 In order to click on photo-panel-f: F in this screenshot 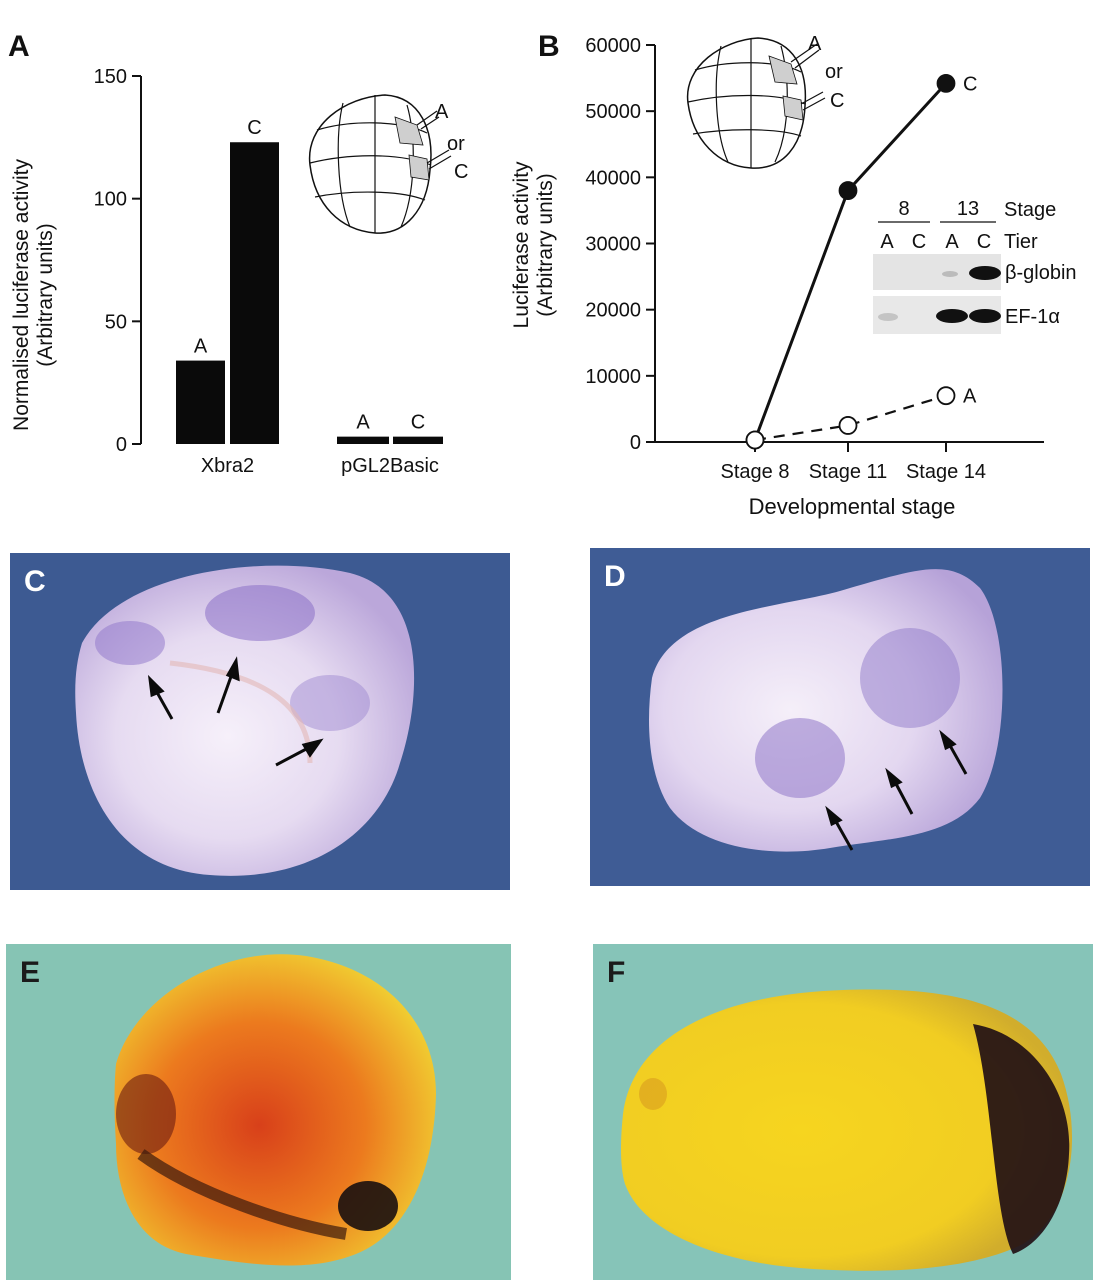, I will do `click(843, 1112)`.